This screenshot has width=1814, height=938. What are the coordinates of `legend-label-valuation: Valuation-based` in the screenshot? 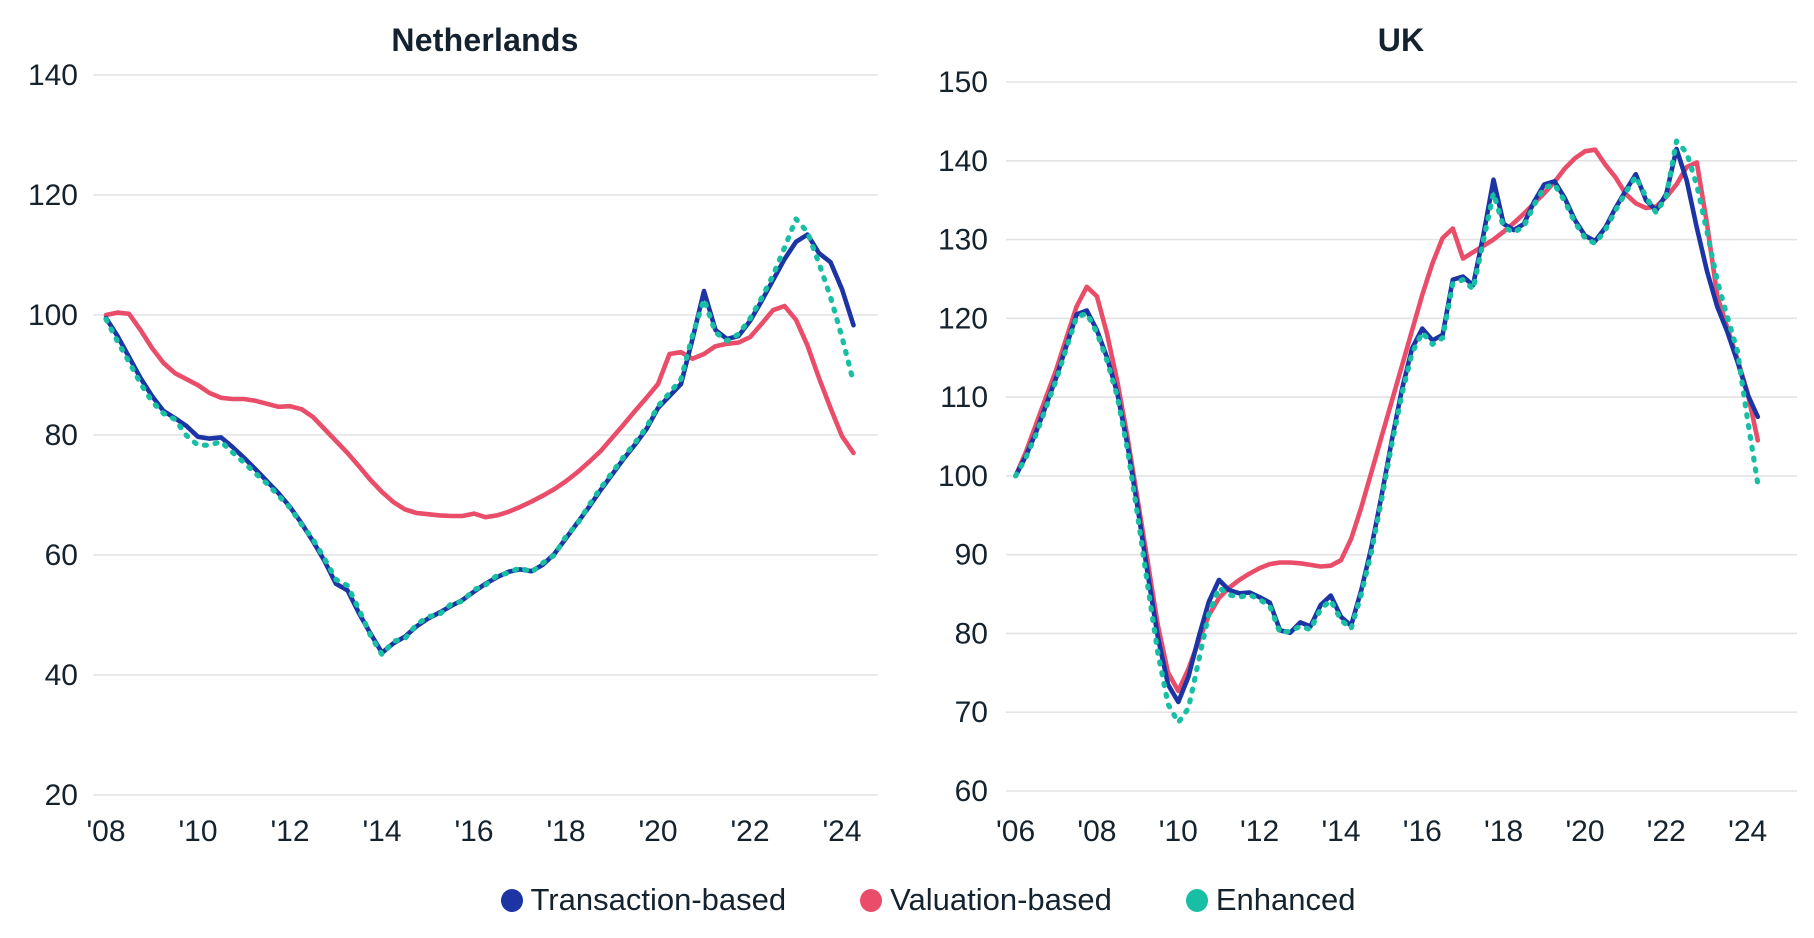 It's located at (1001, 899).